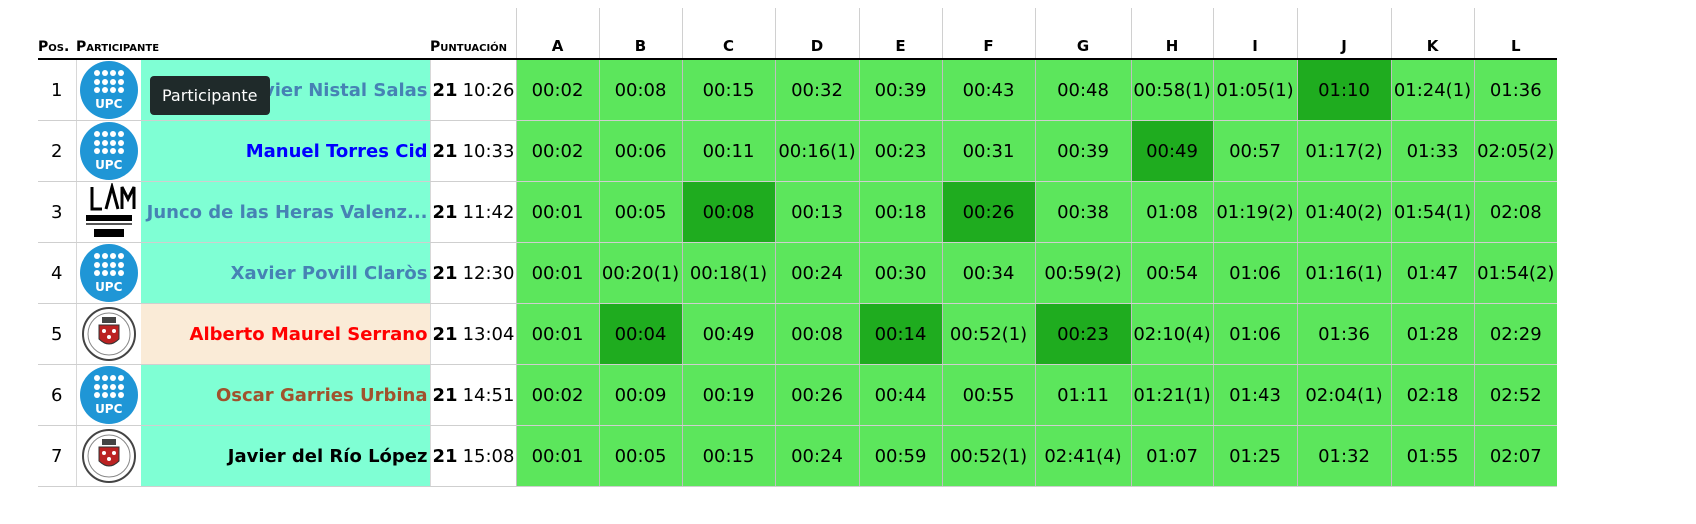  I want to click on problem-result-cell: 00:31, so click(988, 151).